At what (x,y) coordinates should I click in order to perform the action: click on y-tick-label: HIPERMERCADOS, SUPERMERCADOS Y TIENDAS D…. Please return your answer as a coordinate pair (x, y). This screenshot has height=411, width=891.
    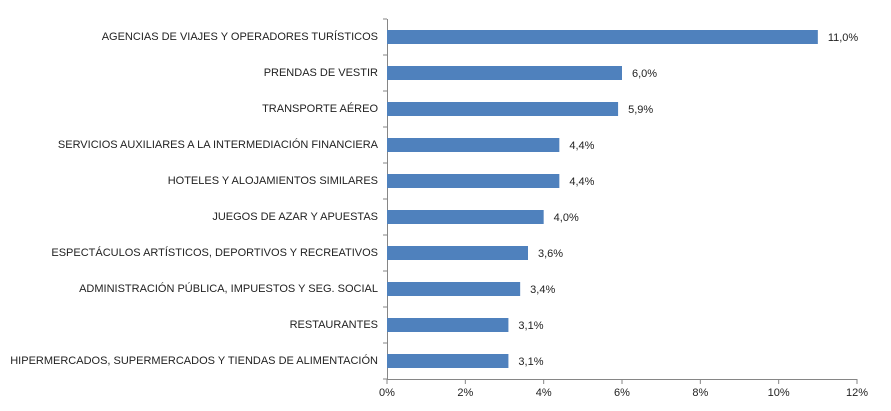
    Looking at the image, I should click on (194, 360).